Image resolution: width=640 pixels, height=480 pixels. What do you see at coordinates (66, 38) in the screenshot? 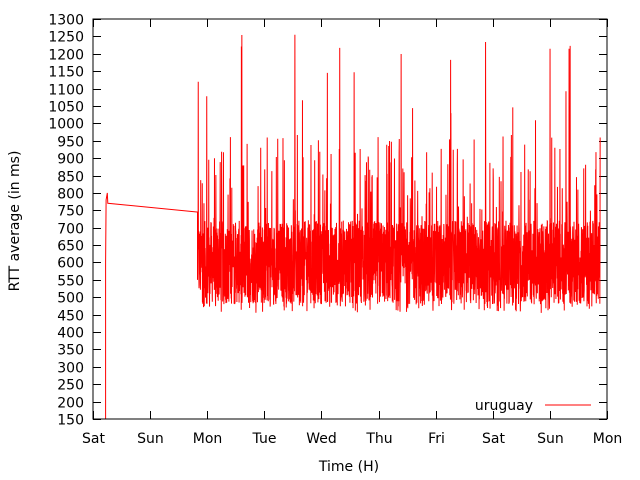
I see `y-tick-label: 1250` at bounding box center [66, 38].